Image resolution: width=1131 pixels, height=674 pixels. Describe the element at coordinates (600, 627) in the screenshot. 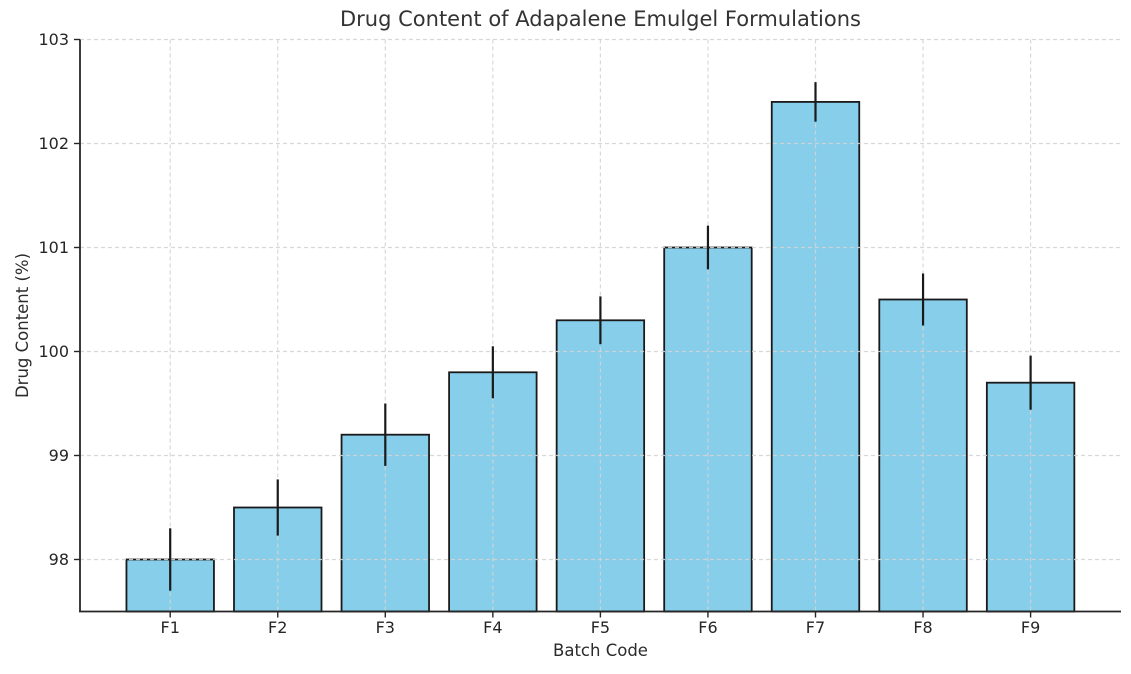

I see `x-tick-label-F5: F5` at that location.